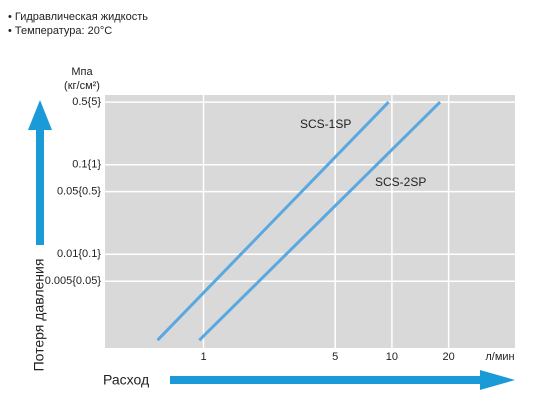 This screenshot has width=555, height=407. Describe the element at coordinates (73, 281) in the screenshot. I see `y-tick-label: 0.005{0.05}` at that location.